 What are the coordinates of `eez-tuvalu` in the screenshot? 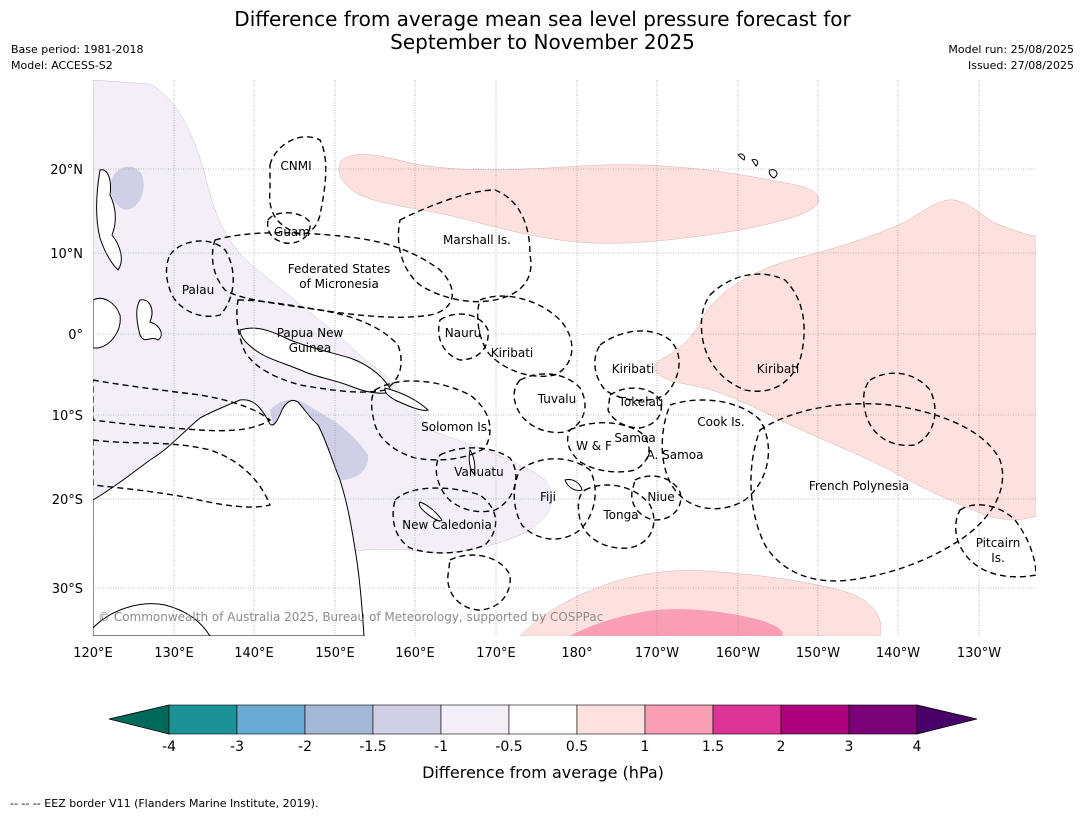 It's located at (549, 403).